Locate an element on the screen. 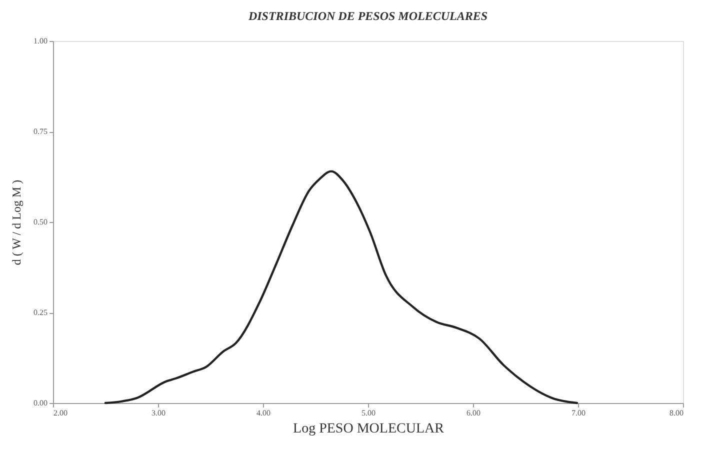 The image size is (728, 472). chart-title: DISTRIBUCION DE PESOS MOLECULARES is located at coordinates (367, 16).